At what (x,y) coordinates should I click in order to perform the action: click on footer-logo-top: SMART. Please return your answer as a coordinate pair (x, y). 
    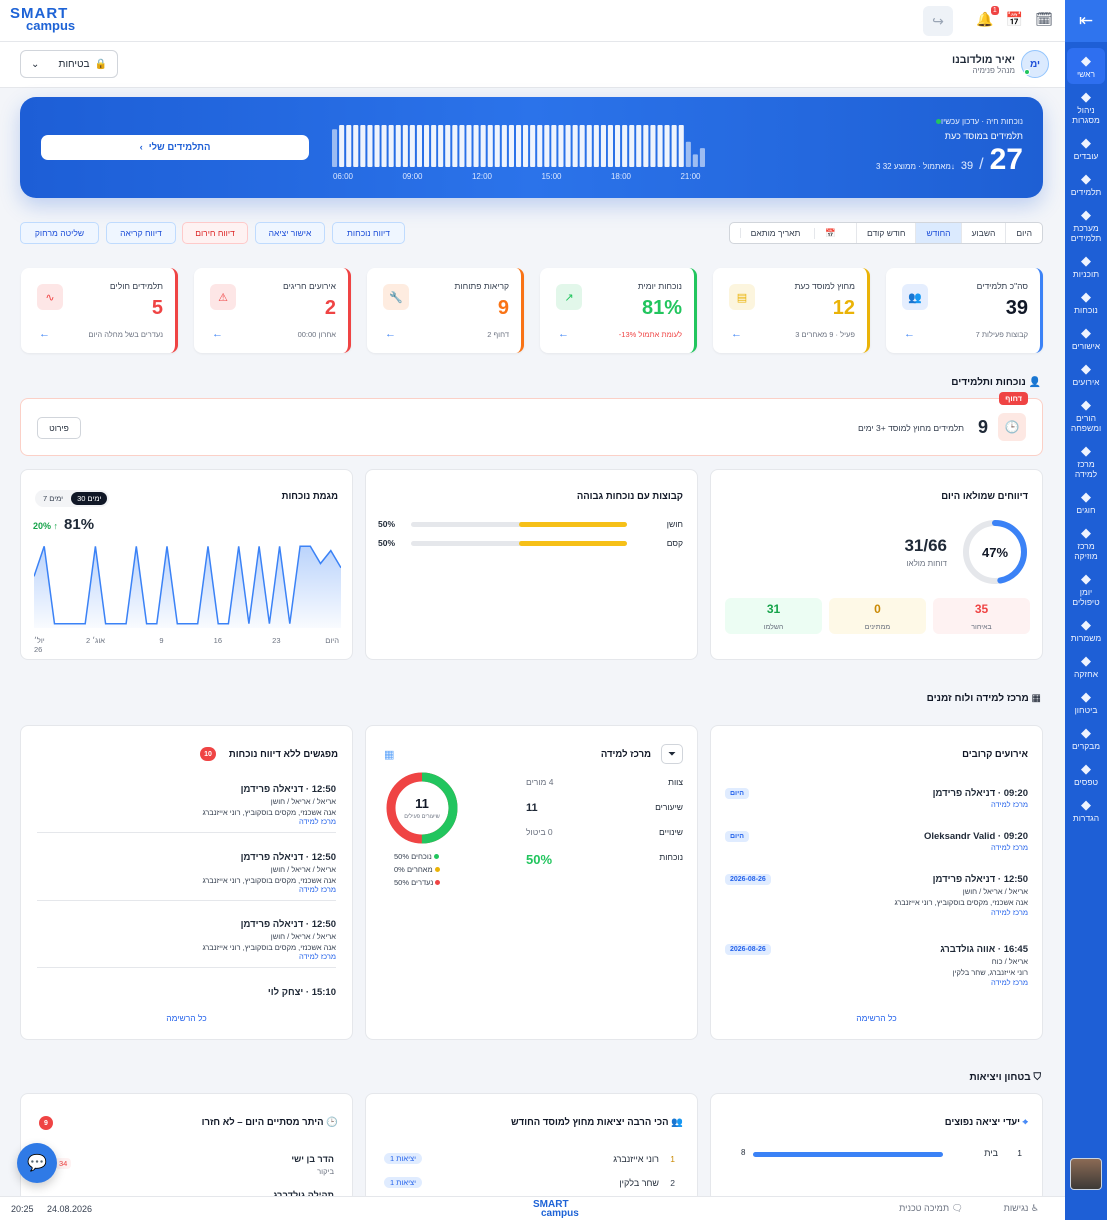
    Looking at the image, I should click on (551, 1204).